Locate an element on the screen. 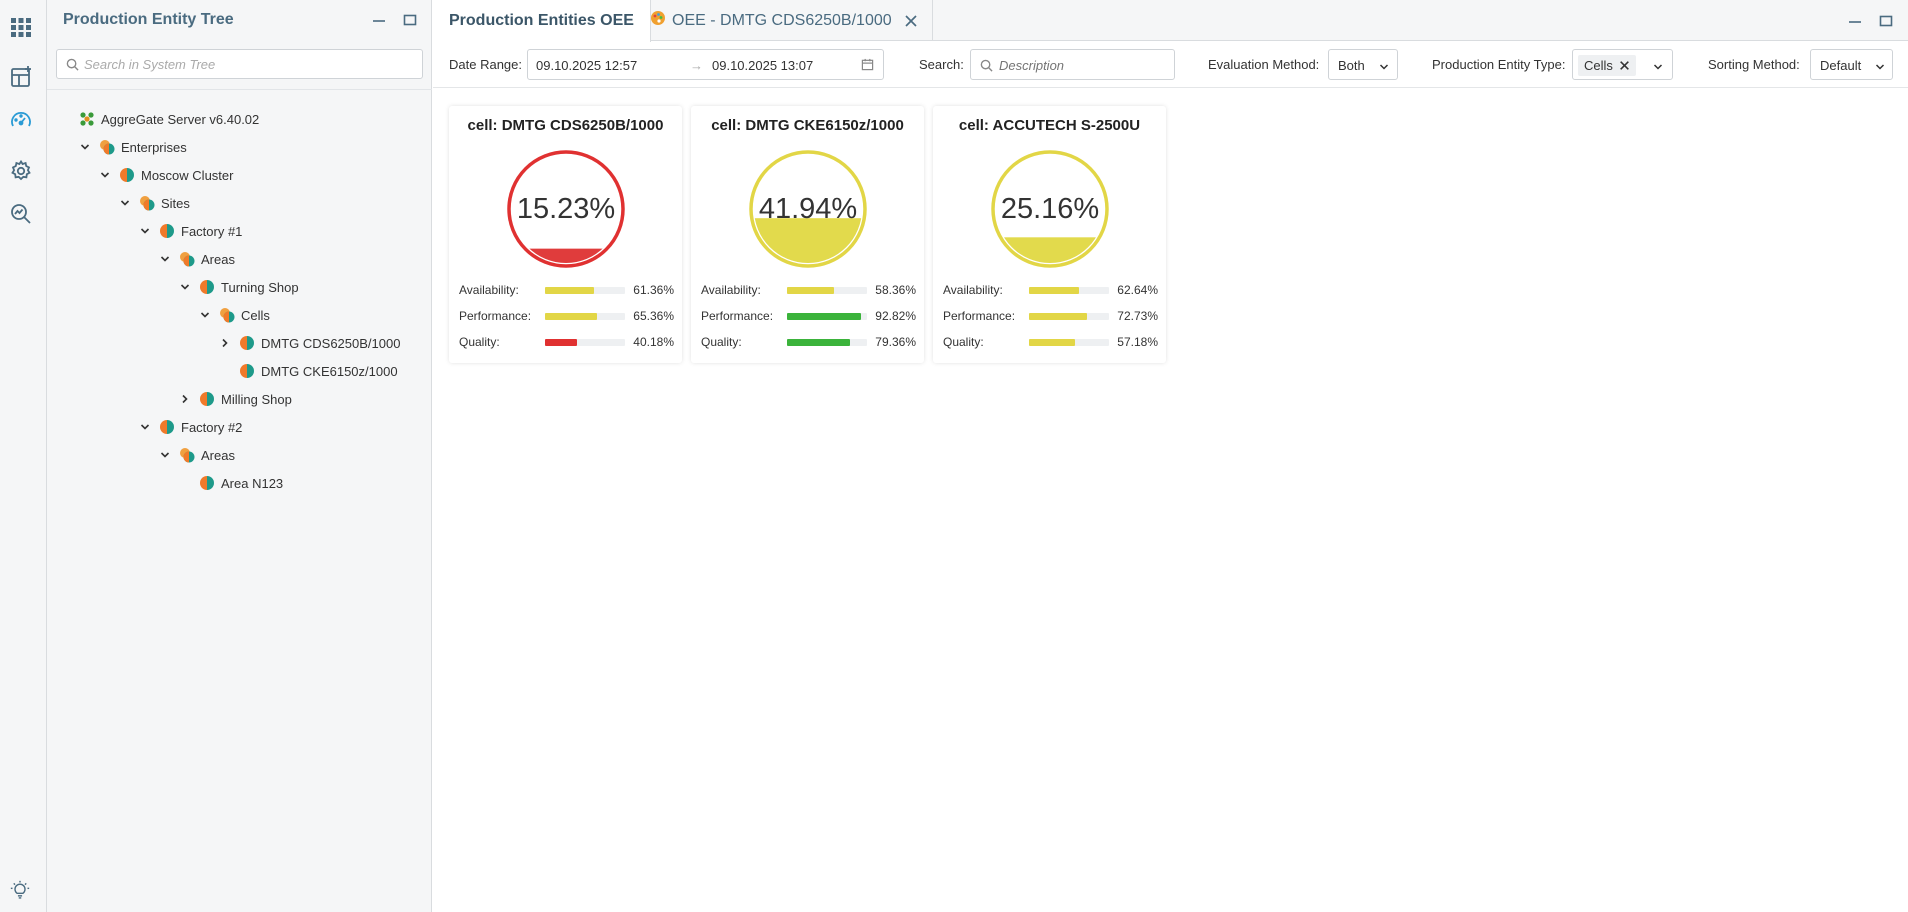 This screenshot has width=1908, height=912. apps-grid-icon is located at coordinates (21, 27).